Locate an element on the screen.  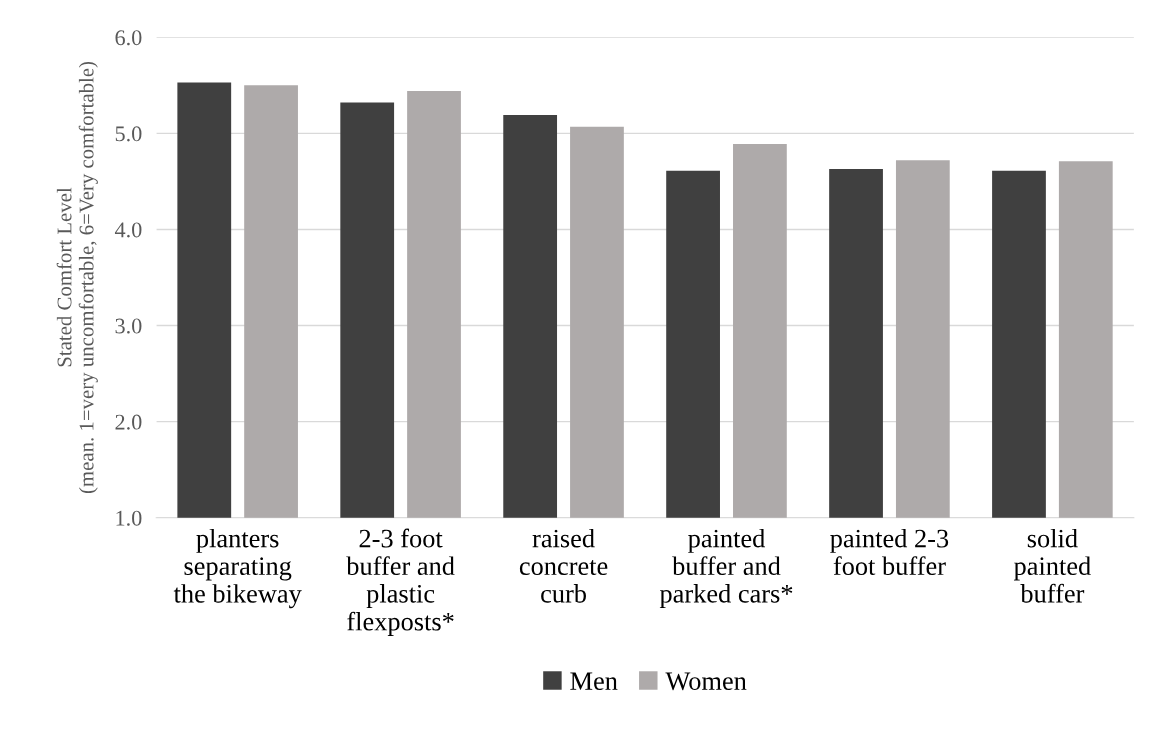
y-tick-label: 4.0 is located at coordinates (128, 230).